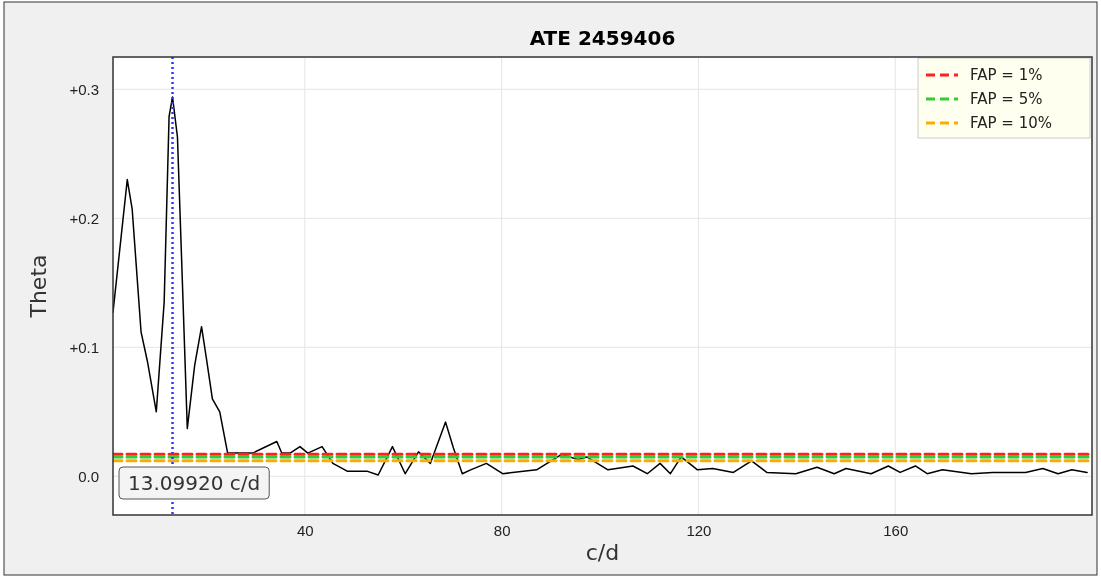  What do you see at coordinates (305, 530) in the screenshot?
I see `x-tick-label: 40` at bounding box center [305, 530].